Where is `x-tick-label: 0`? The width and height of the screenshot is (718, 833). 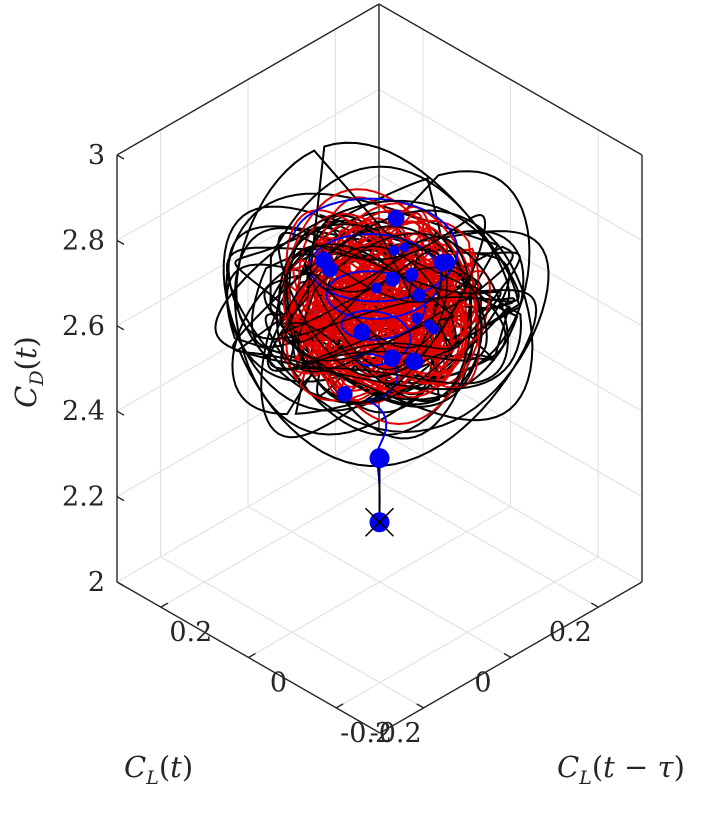
x-tick-label: 0 is located at coordinates (482, 683).